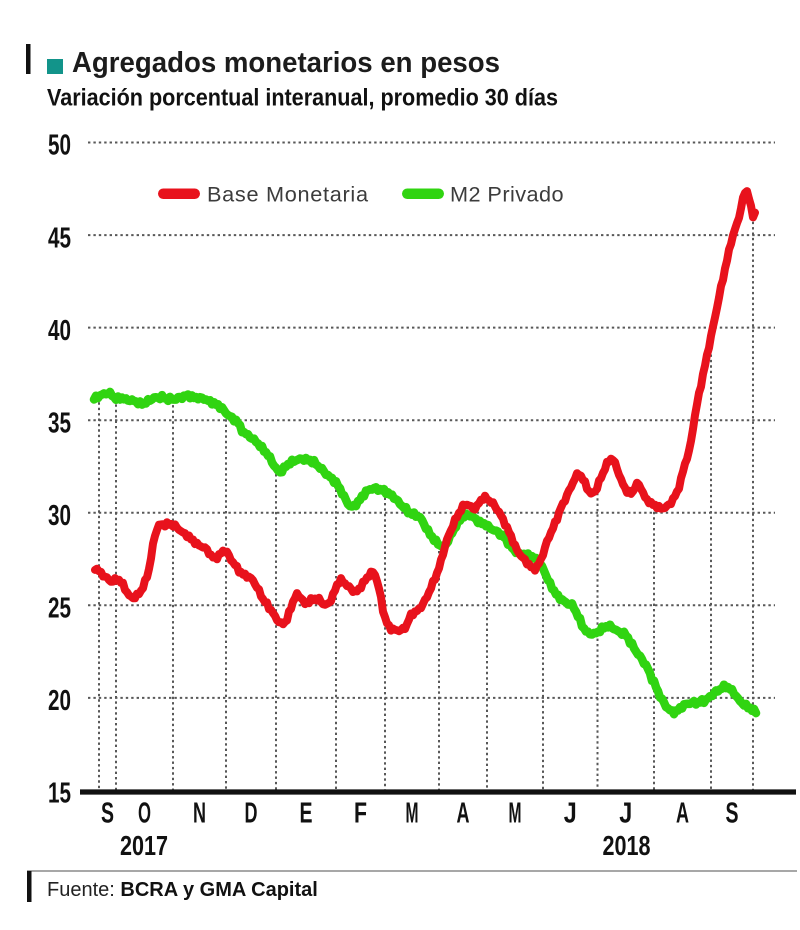 The width and height of the screenshot is (800, 930). I want to click on svg-text: 35, so click(59, 423).